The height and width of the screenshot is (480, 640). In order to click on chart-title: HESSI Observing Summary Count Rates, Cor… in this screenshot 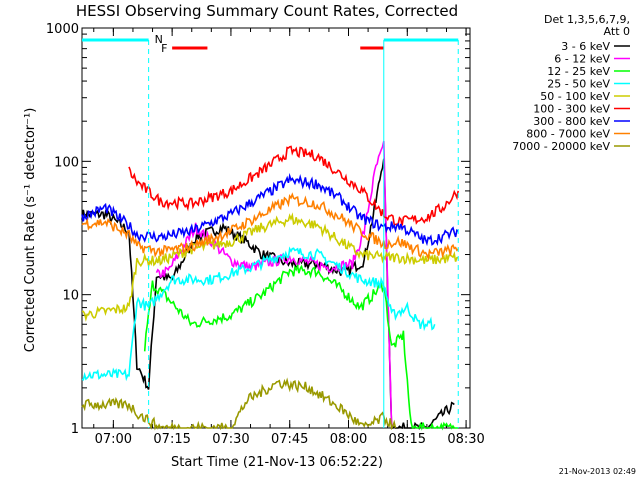, I will do `click(267, 11)`.